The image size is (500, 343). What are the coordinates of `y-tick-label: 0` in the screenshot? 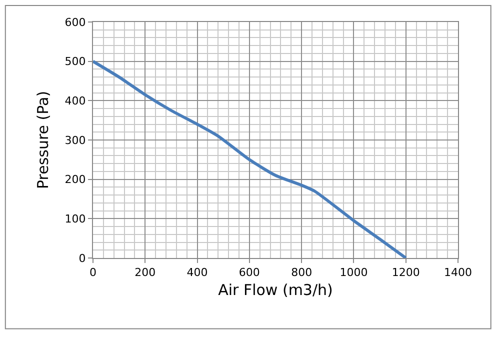 It's located at (82, 258).